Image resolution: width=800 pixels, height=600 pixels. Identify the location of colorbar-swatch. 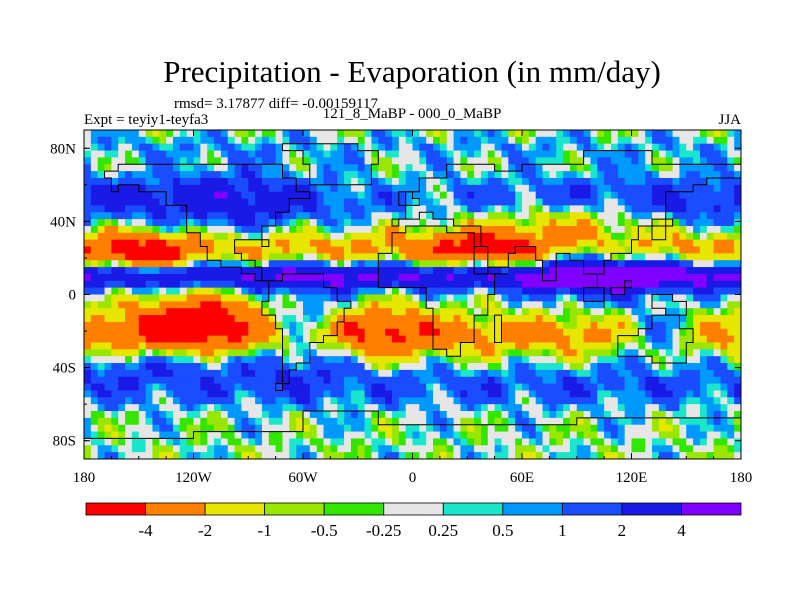
(532, 509).